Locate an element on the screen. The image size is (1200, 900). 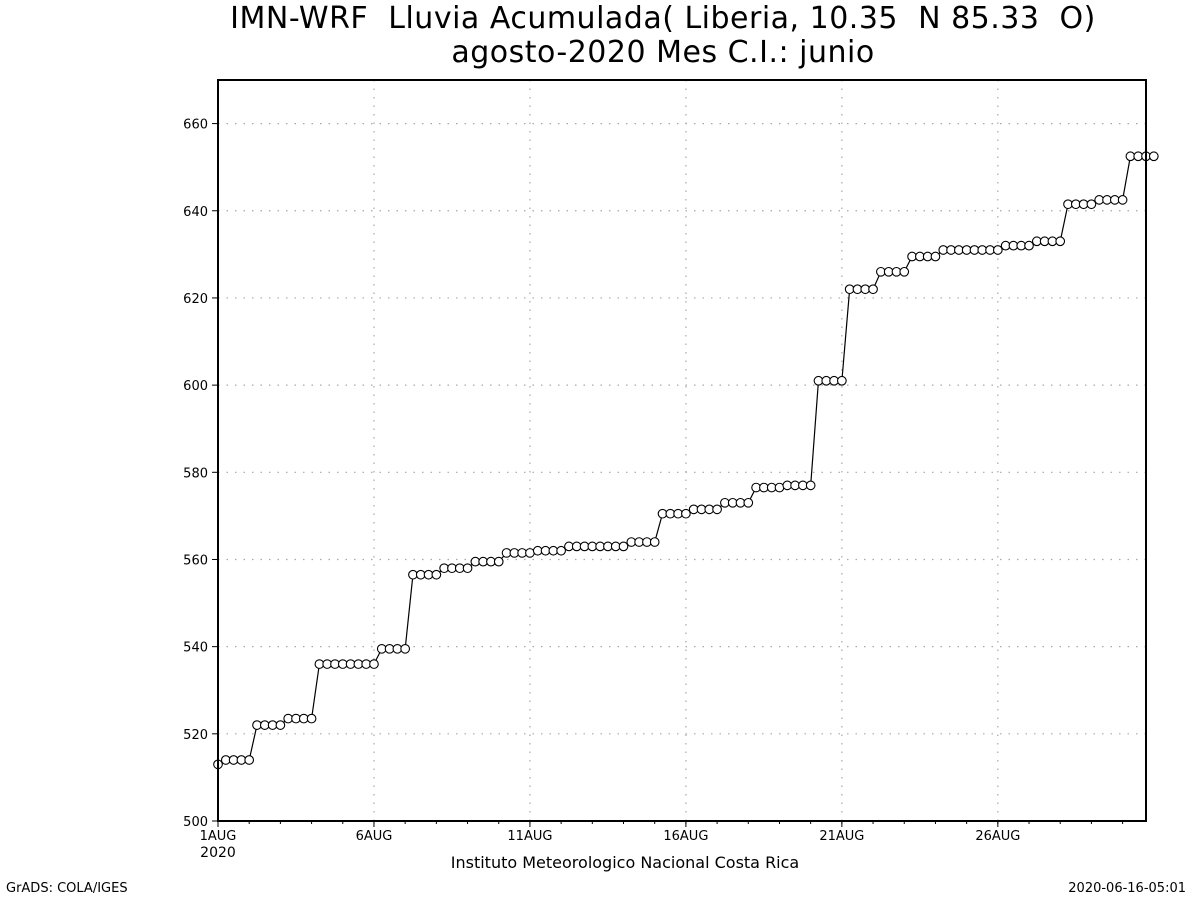
y-tick-label: 520 is located at coordinates (195, 735).